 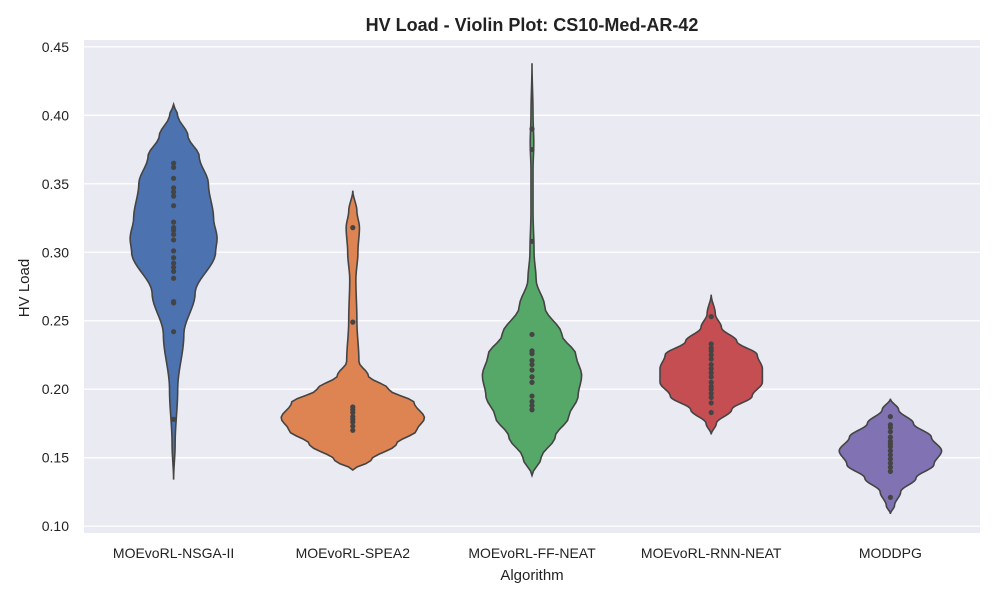 I want to click on x-tick-label: MOEvoRL-RNN-NEAT, so click(x=711, y=553).